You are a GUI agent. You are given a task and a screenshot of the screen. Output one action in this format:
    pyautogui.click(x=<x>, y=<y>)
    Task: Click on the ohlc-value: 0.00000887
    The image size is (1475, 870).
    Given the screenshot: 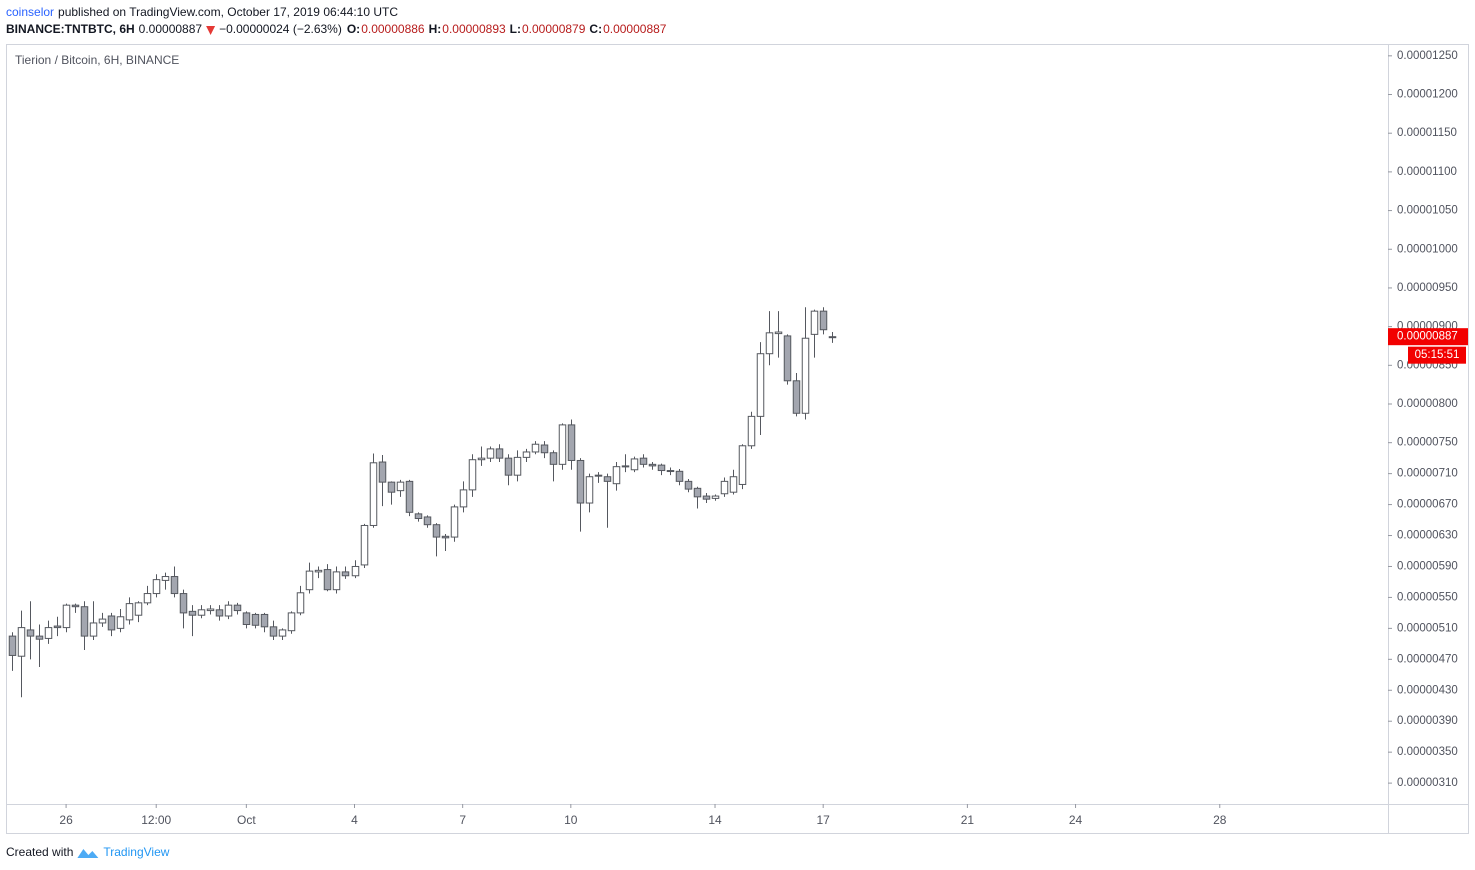 What is the action you would take?
    pyautogui.click(x=635, y=29)
    